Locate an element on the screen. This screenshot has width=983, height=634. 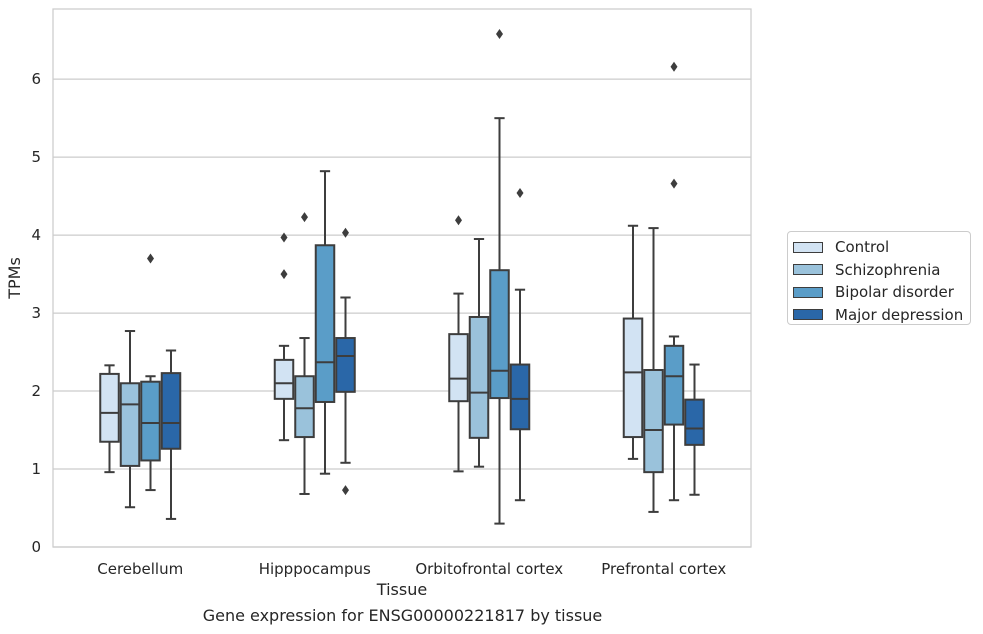
legend-label: Schizophrenia is located at coordinates (888, 269).